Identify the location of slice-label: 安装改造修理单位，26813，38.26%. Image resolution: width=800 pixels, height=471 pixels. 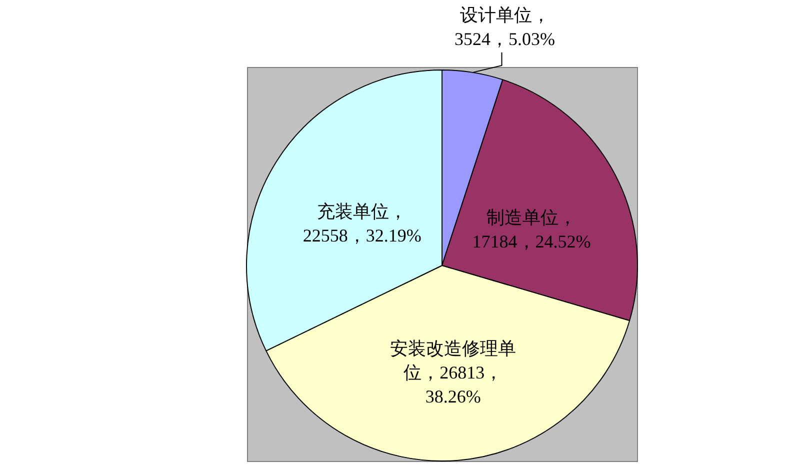
(453, 372).